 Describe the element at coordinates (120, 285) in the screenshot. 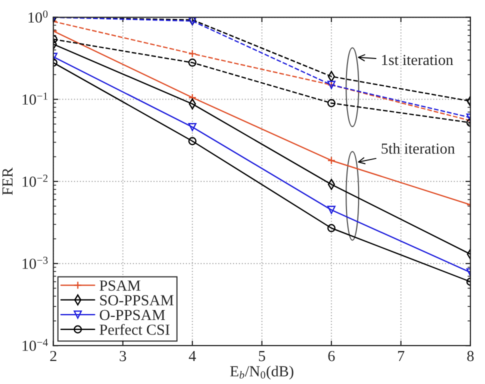

I see `legend-label: PSAM` at that location.